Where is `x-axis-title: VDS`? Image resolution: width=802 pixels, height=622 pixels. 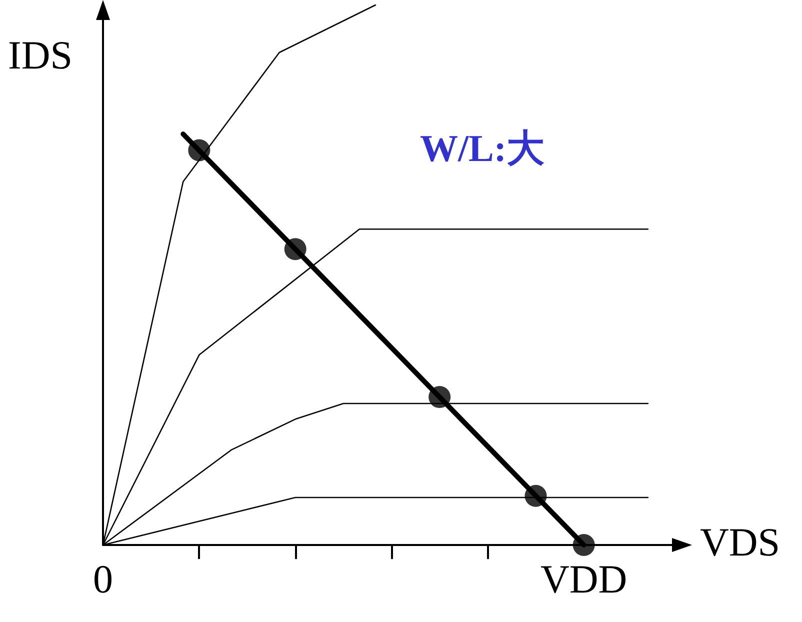
x-axis-title: VDS is located at coordinates (740, 542).